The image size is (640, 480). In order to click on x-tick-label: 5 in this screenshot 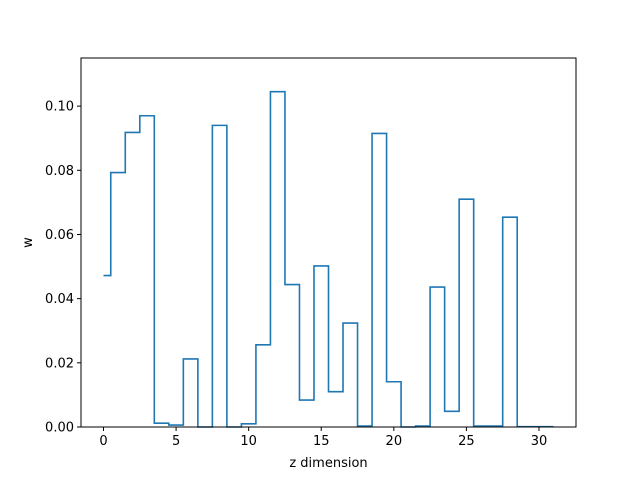, I will do `click(176, 441)`.